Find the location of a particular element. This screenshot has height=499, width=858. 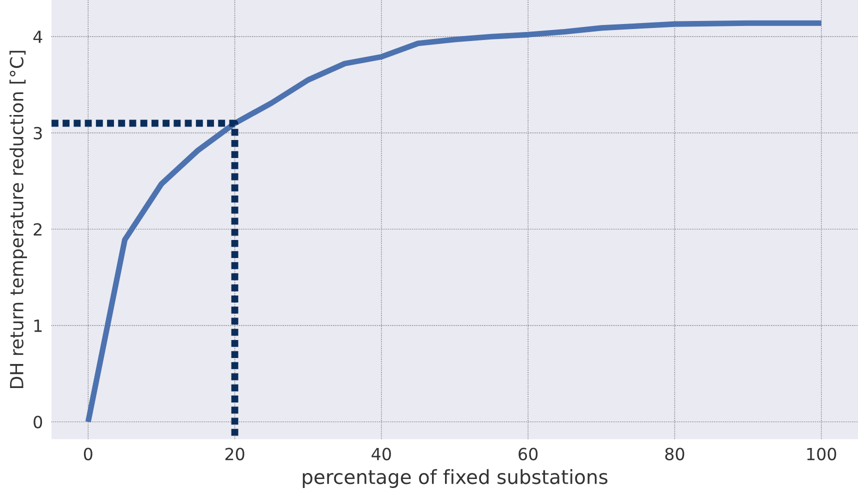

y-tick-label: 1 is located at coordinates (38, 326).